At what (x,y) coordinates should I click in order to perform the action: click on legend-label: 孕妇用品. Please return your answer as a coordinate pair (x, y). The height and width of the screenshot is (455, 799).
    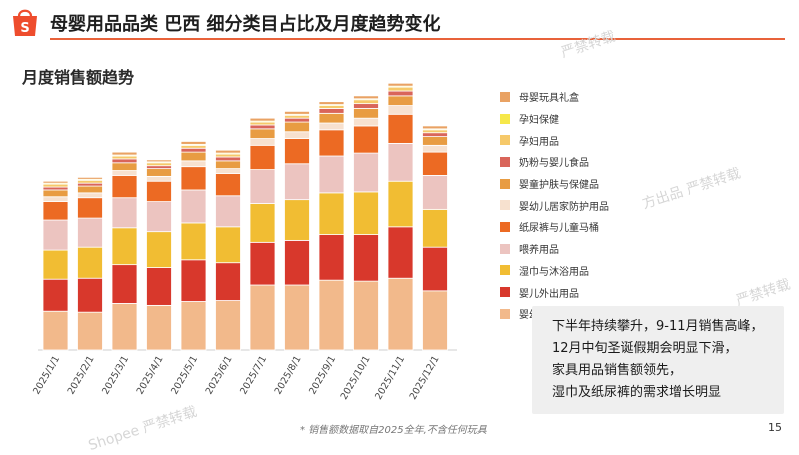
    Looking at the image, I should click on (539, 142).